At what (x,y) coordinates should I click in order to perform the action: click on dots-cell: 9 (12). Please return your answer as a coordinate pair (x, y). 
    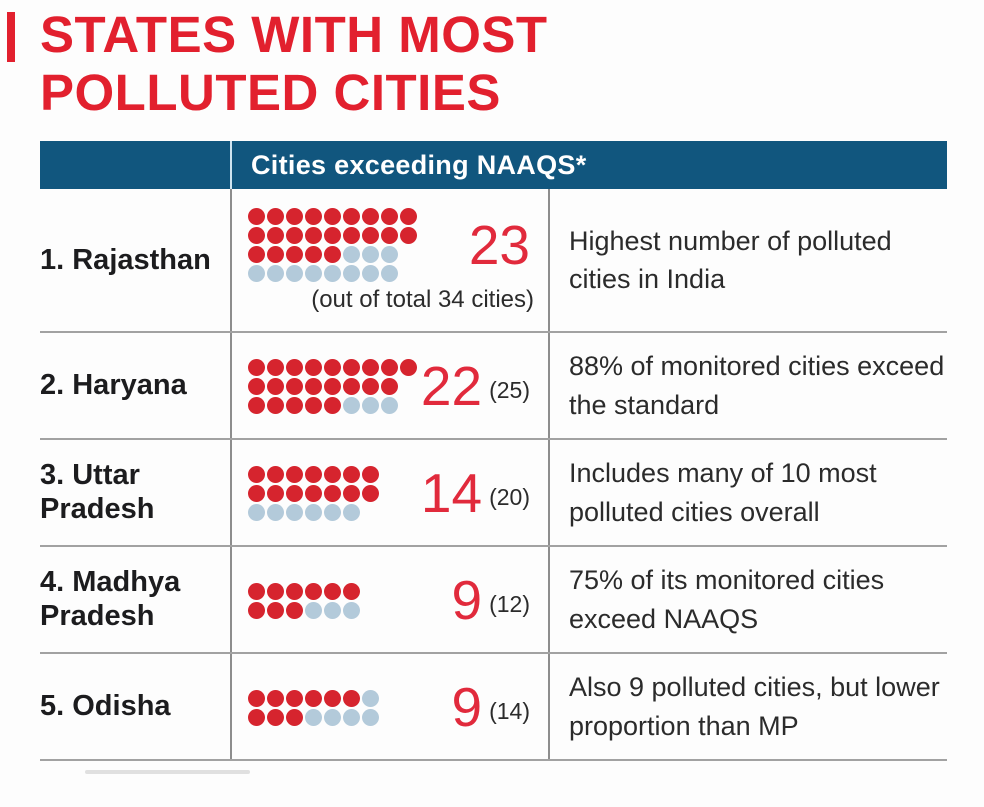
    Looking at the image, I should click on (389, 600).